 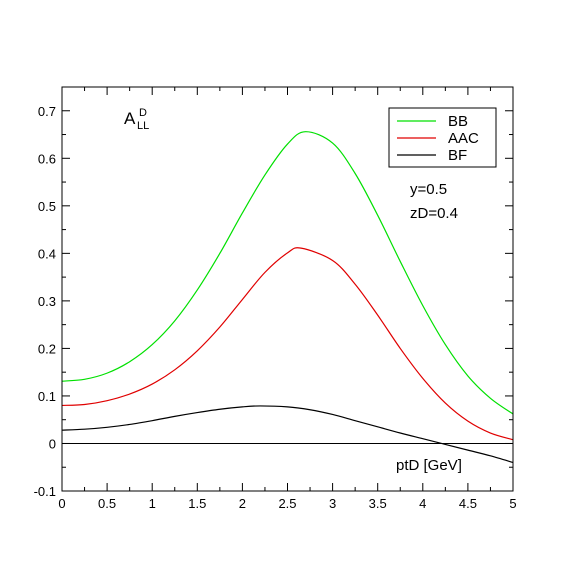 I want to click on y-axis-label-main: A, so click(x=130, y=118).